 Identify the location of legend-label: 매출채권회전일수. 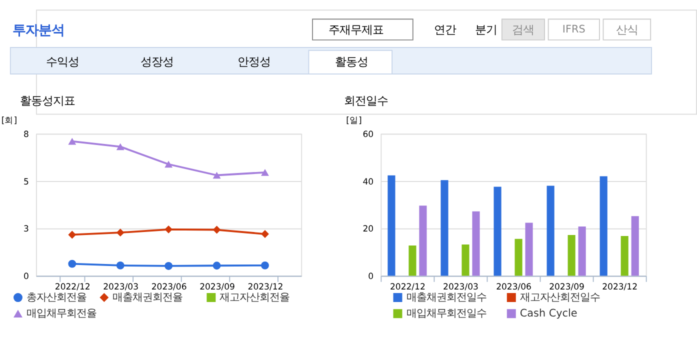
(446, 297).